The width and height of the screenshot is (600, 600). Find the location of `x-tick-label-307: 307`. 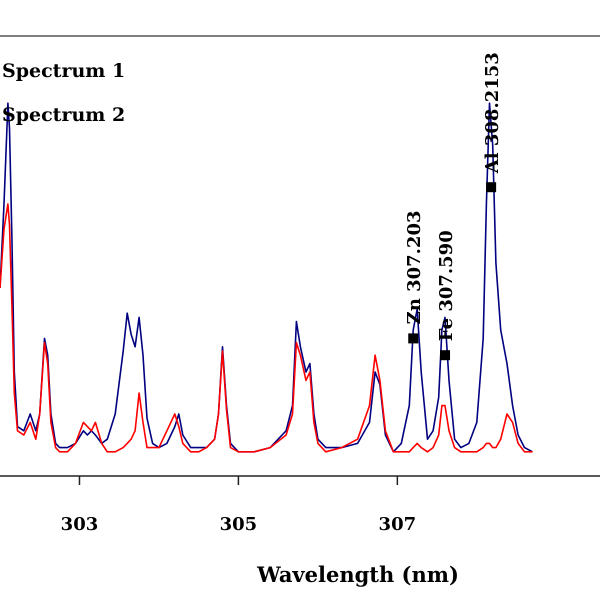

x-tick-label-307: 307 is located at coordinates (398, 524).